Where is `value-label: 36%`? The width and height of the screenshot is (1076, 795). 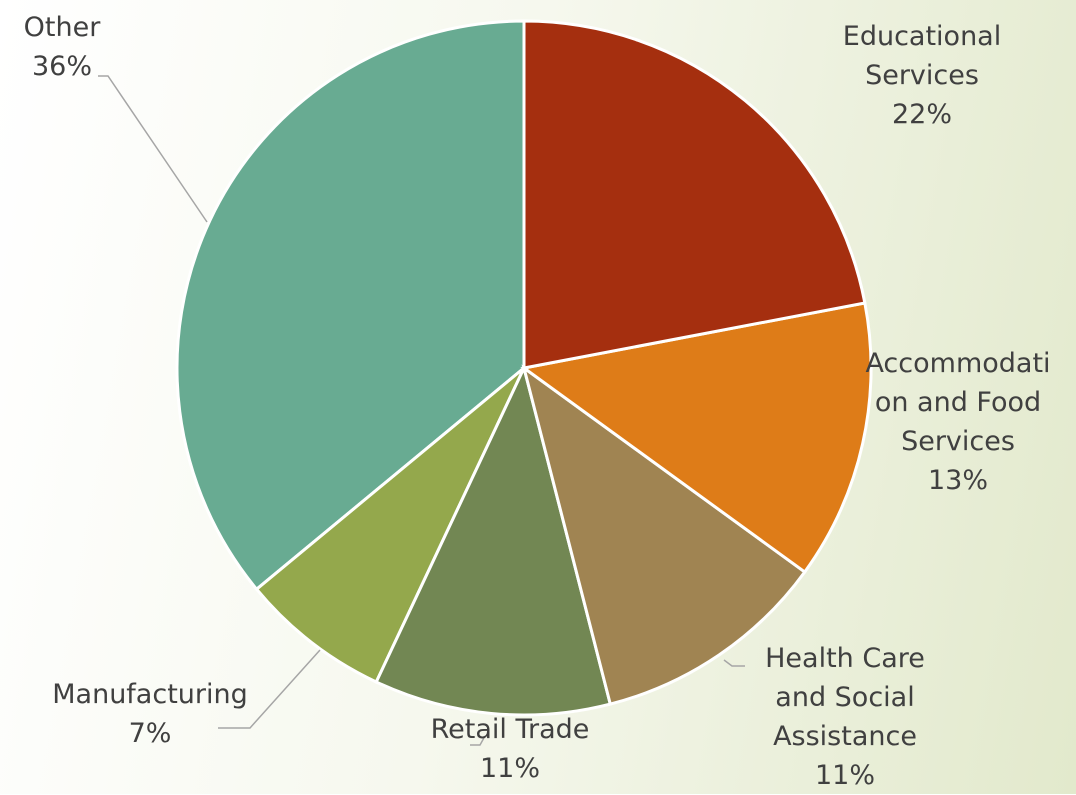 value-label: 36% is located at coordinates (61, 66).